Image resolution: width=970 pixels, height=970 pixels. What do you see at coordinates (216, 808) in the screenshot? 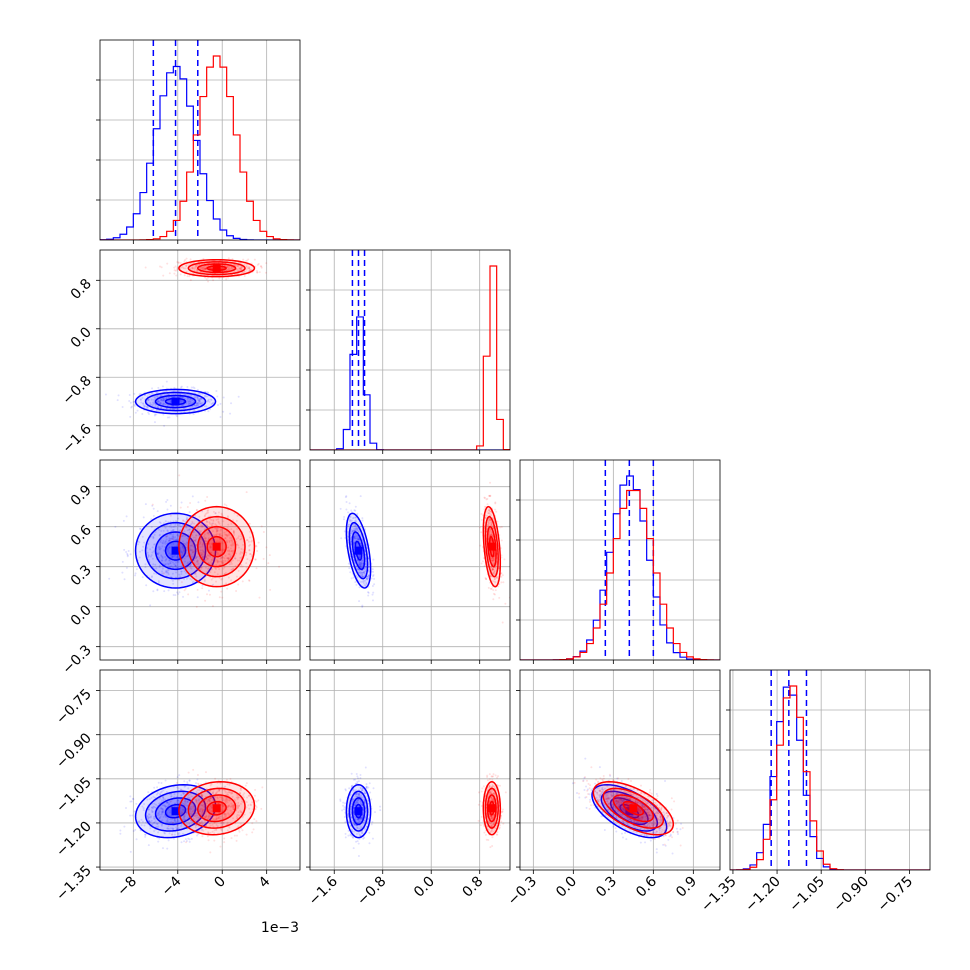
I see `density-peak` at bounding box center [216, 808].